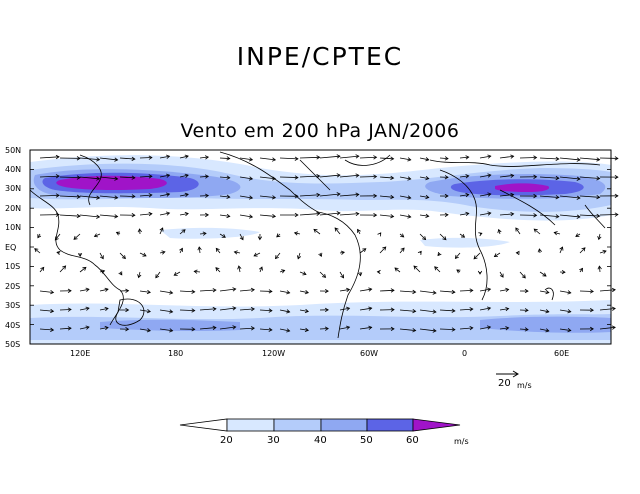  I want to click on lat-label: 20N, so click(13, 208).